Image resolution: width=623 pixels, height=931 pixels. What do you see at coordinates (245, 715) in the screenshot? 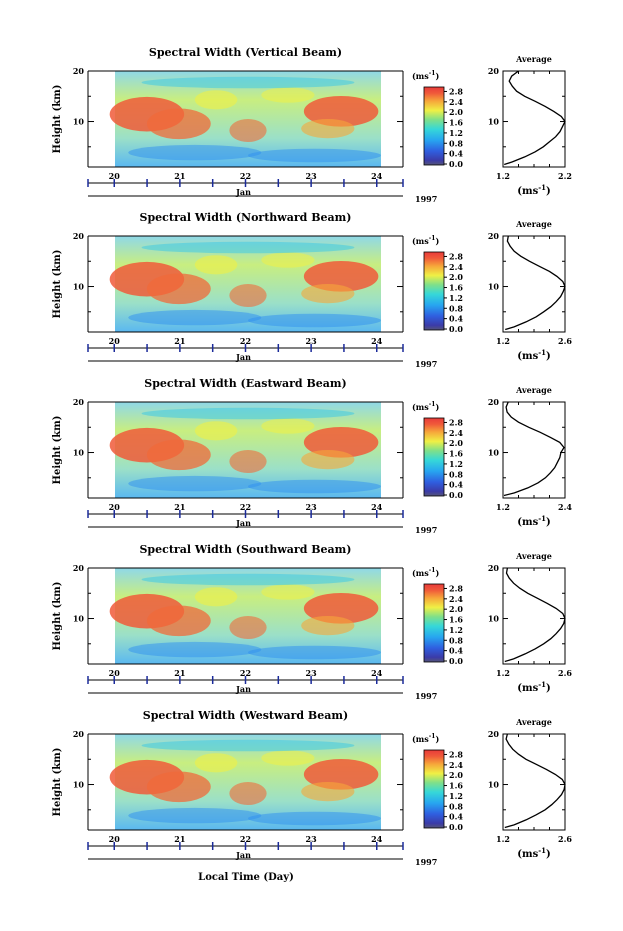
I see `panel-title: Spectral Width (Westward Beam)` at bounding box center [245, 715].